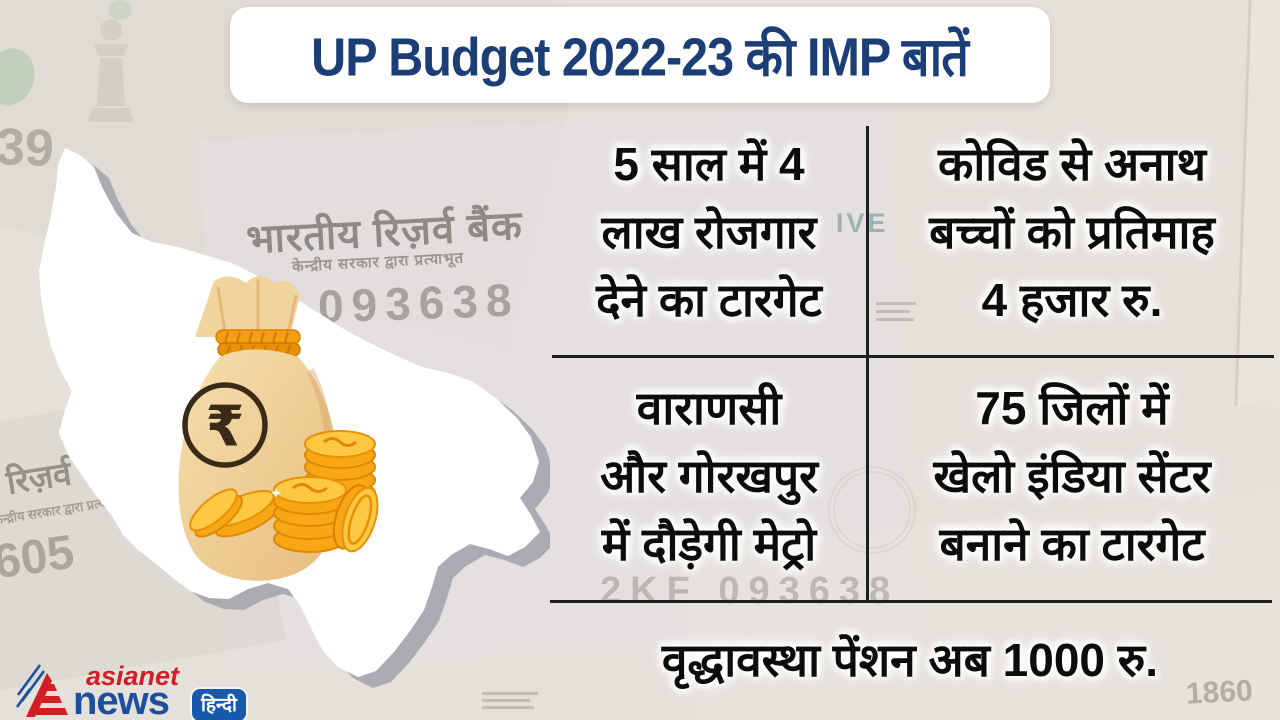 Image resolution: width=1280 pixels, height=720 pixels. What do you see at coordinates (219, 704) in the screenshot?
I see `logo-hindi-badge: हिन्दी` at bounding box center [219, 704].